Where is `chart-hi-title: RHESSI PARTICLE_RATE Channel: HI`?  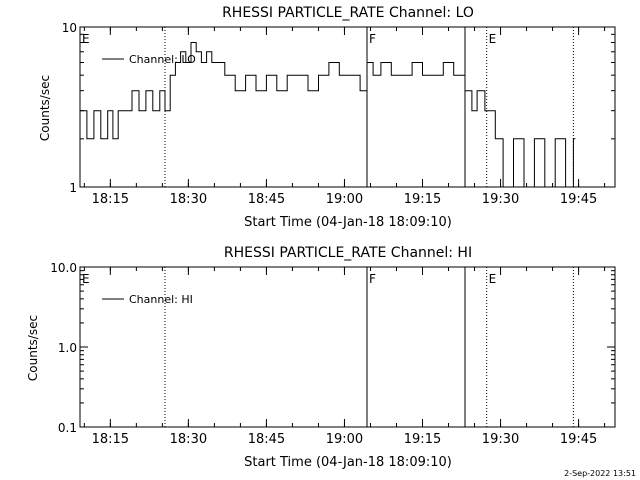 chart-hi-title: RHESSI PARTICLE_RATE Channel: HI is located at coordinates (348, 253).